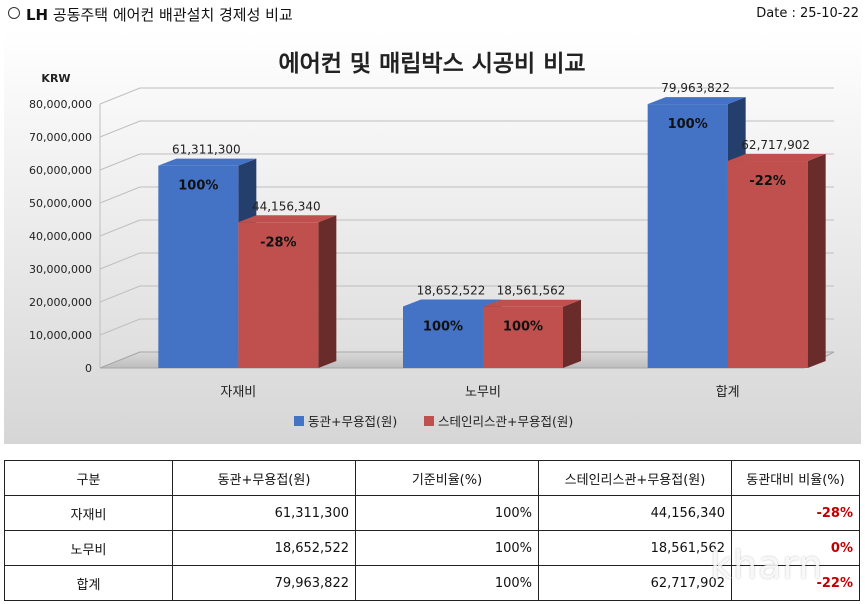 This screenshot has height=604, width=865. What do you see at coordinates (695, 88) in the screenshot?
I see `data-label: 79,963,822` at bounding box center [695, 88].